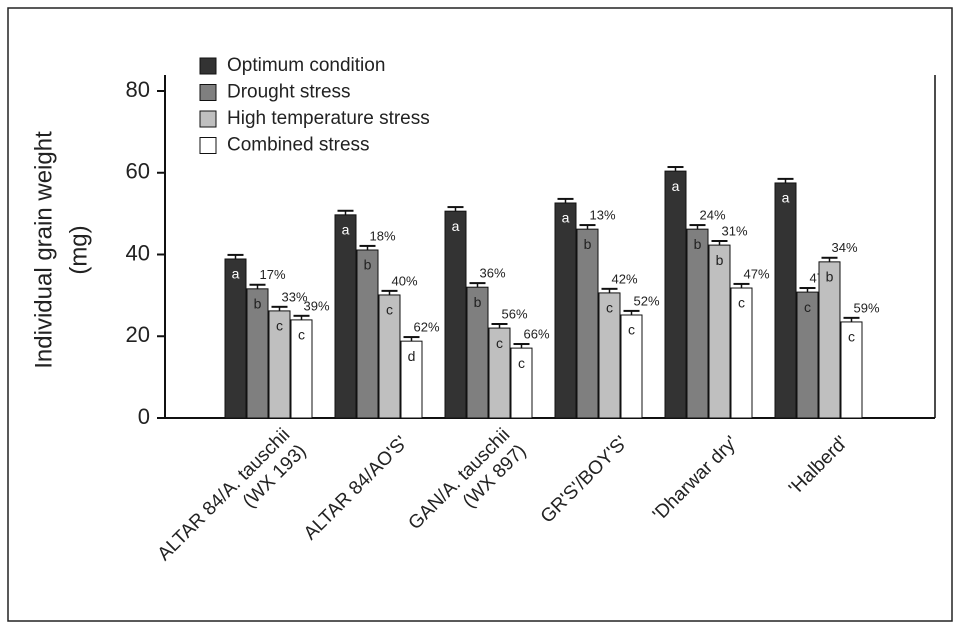 The height and width of the screenshot is (630, 961). What do you see at coordinates (383, 235) in the screenshot?
I see `reduction-label: 18%` at bounding box center [383, 235].